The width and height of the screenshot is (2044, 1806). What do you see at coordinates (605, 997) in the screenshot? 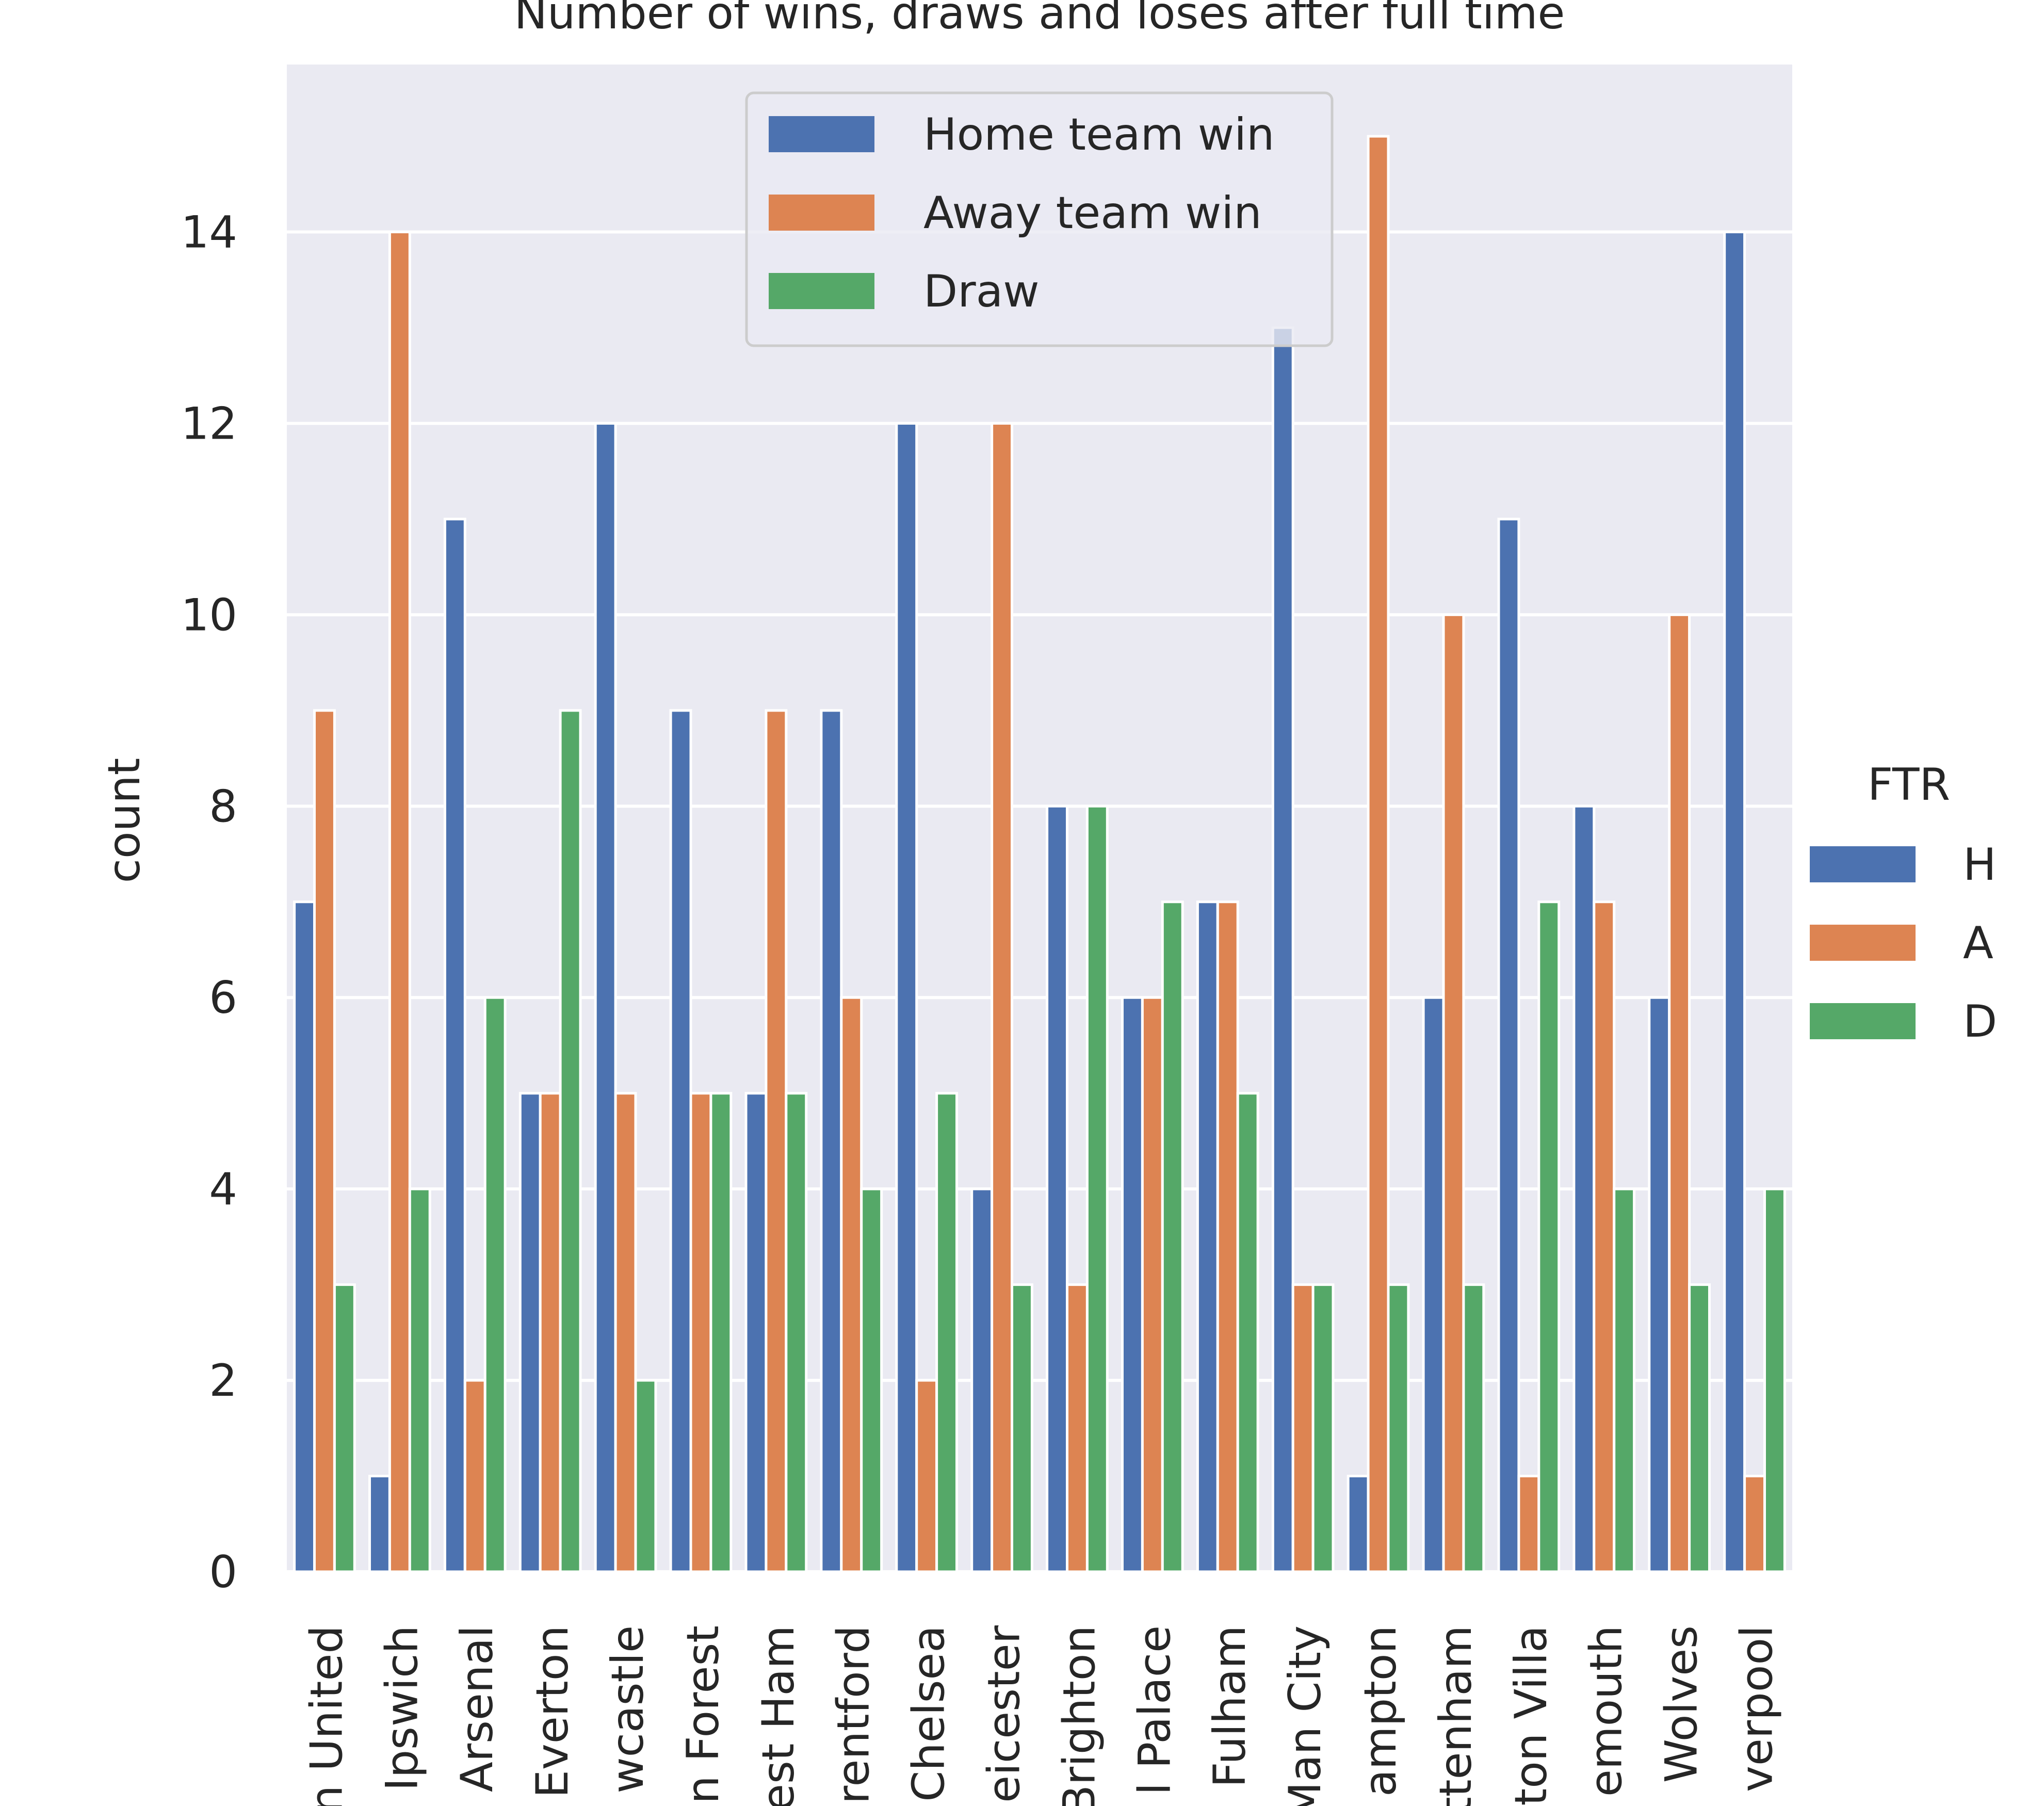
I see `bar-wcastle-home-team-win` at bounding box center [605, 997].